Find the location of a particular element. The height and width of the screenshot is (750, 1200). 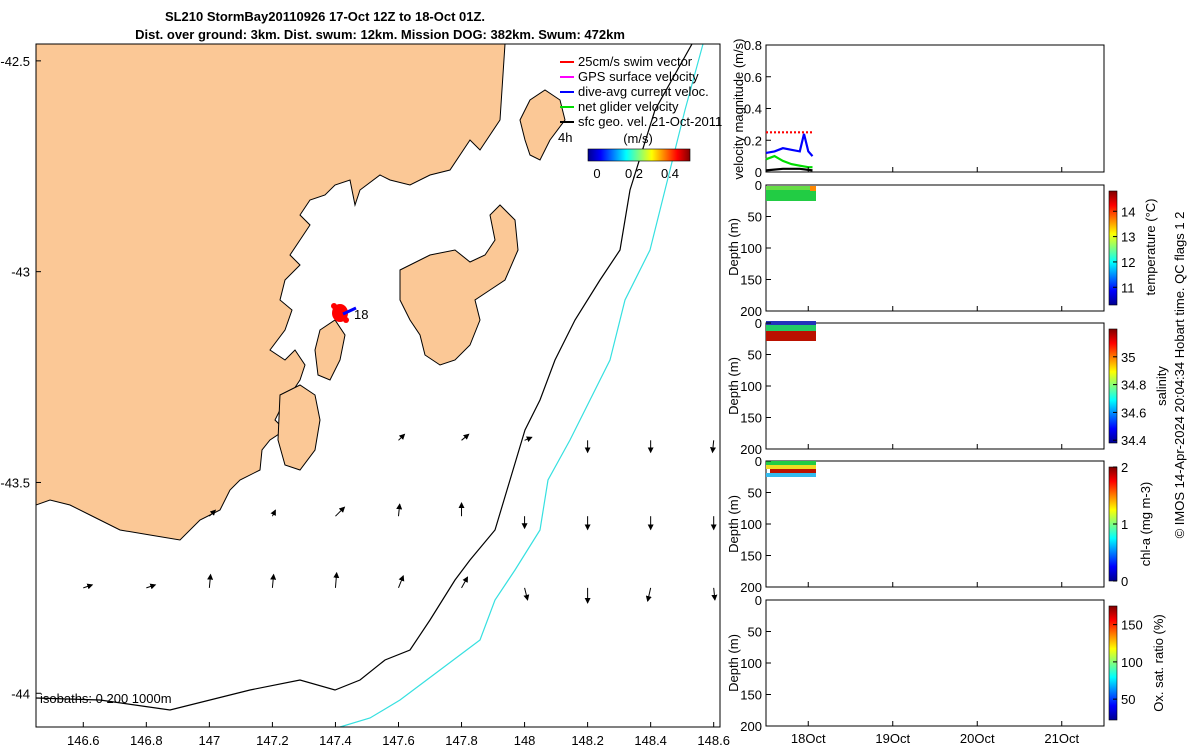

oxygen-panel: Depth (m) Ox. sat. ratio (%) 150 100 50 is located at coordinates (946, 663).